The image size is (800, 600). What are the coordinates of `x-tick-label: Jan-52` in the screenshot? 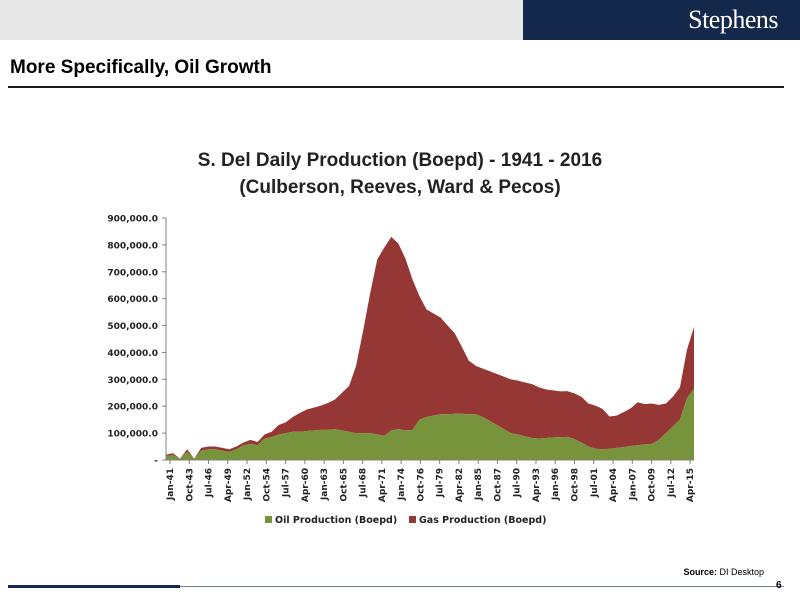 It's located at (248, 484).